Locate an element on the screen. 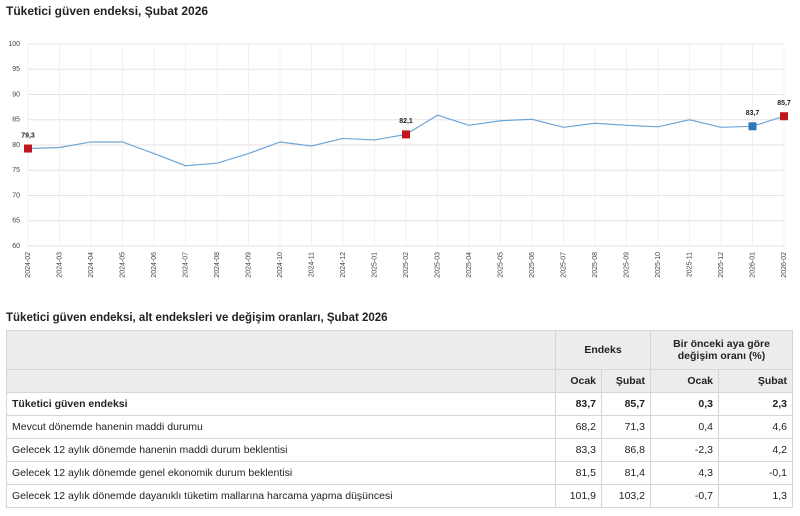 The image size is (800, 516). value-cell: 4,2 is located at coordinates (756, 450).